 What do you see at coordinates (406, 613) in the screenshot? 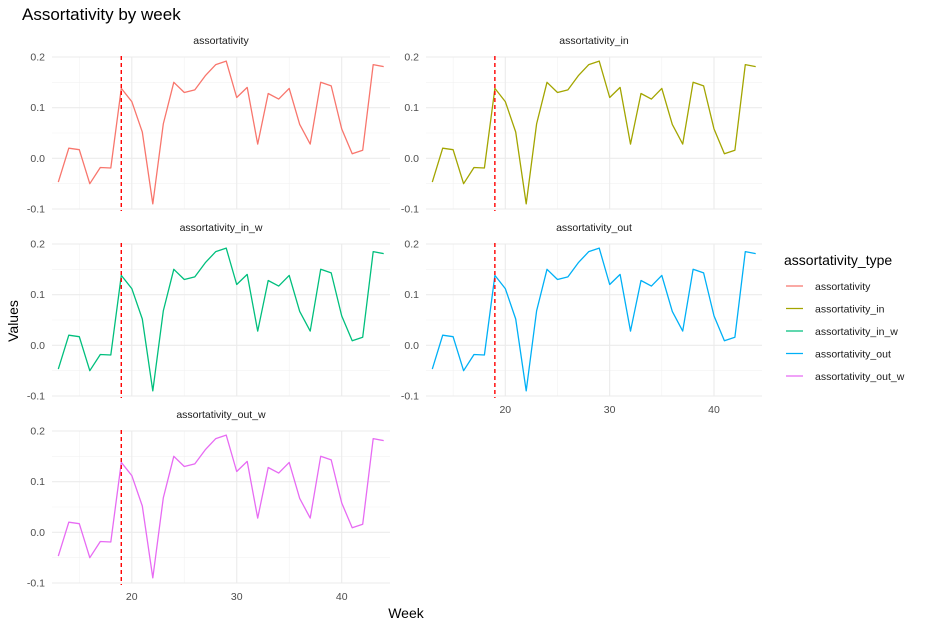
I see `x-axis-title: Week` at bounding box center [406, 613].